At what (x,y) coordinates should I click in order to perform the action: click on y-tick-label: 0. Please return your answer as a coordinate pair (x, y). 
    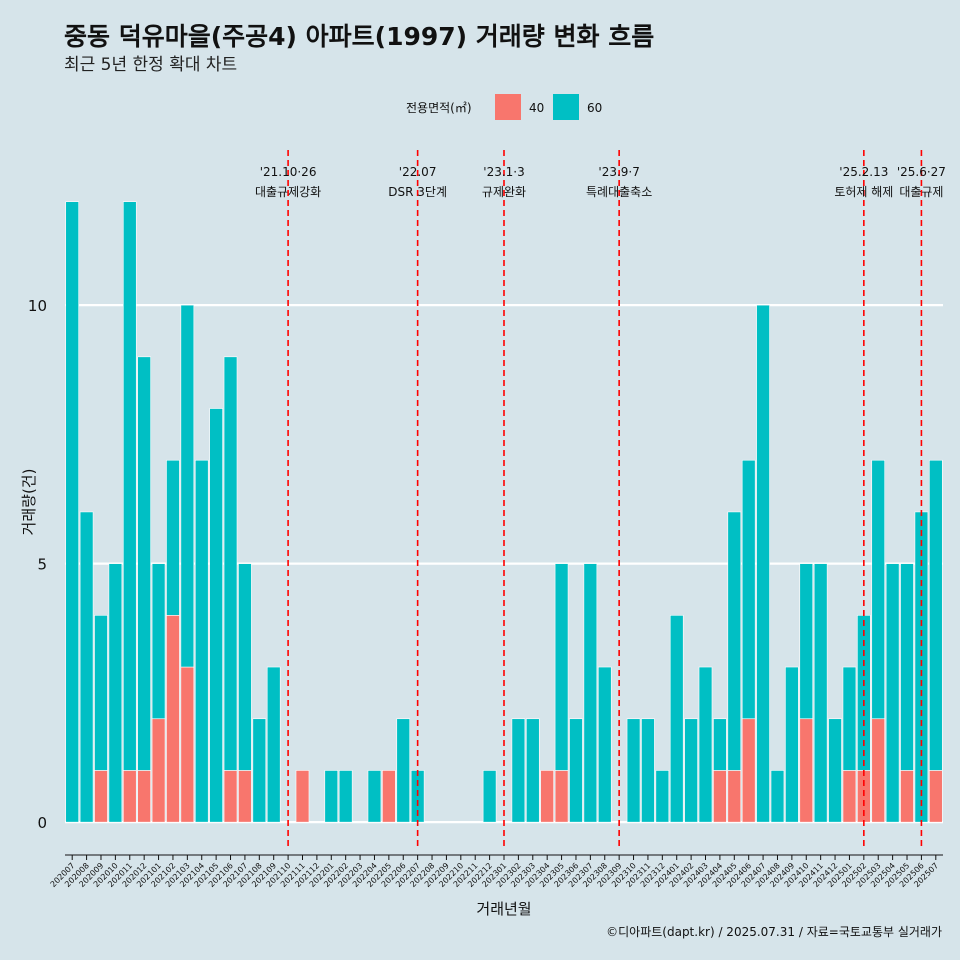
    Looking at the image, I should click on (42, 823).